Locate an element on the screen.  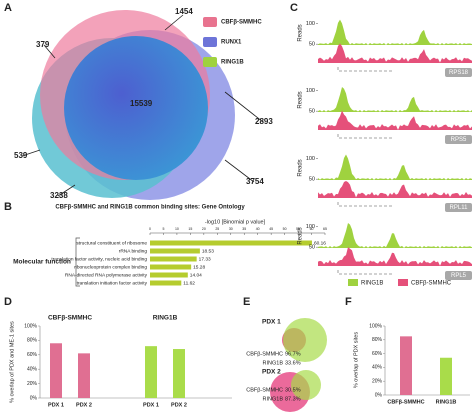
value-label: 14.04 is located at coordinates (196, 275).